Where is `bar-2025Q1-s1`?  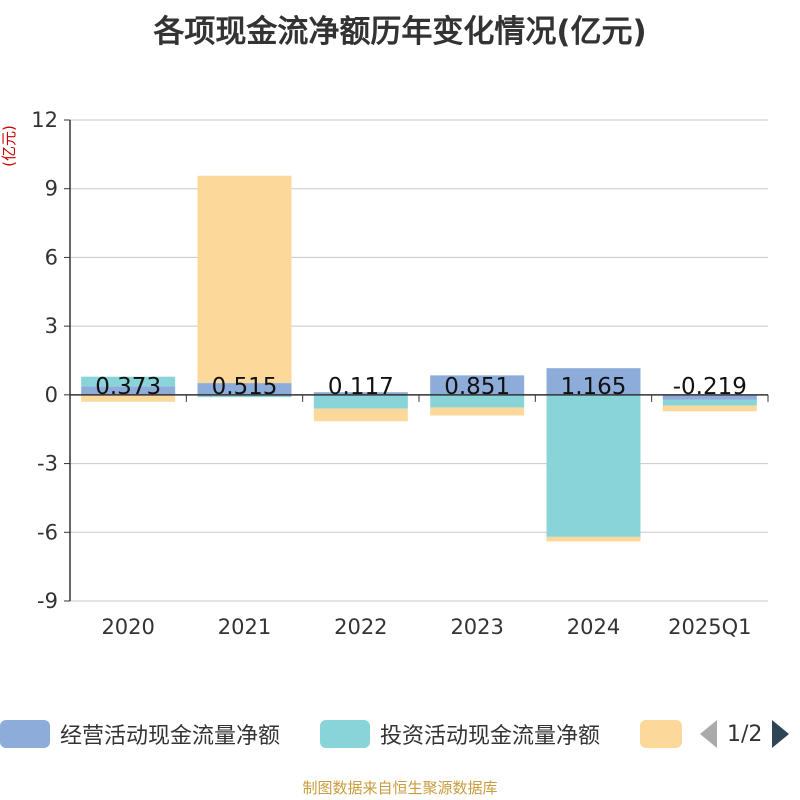 bar-2025Q1-s1 is located at coordinates (709, 402).